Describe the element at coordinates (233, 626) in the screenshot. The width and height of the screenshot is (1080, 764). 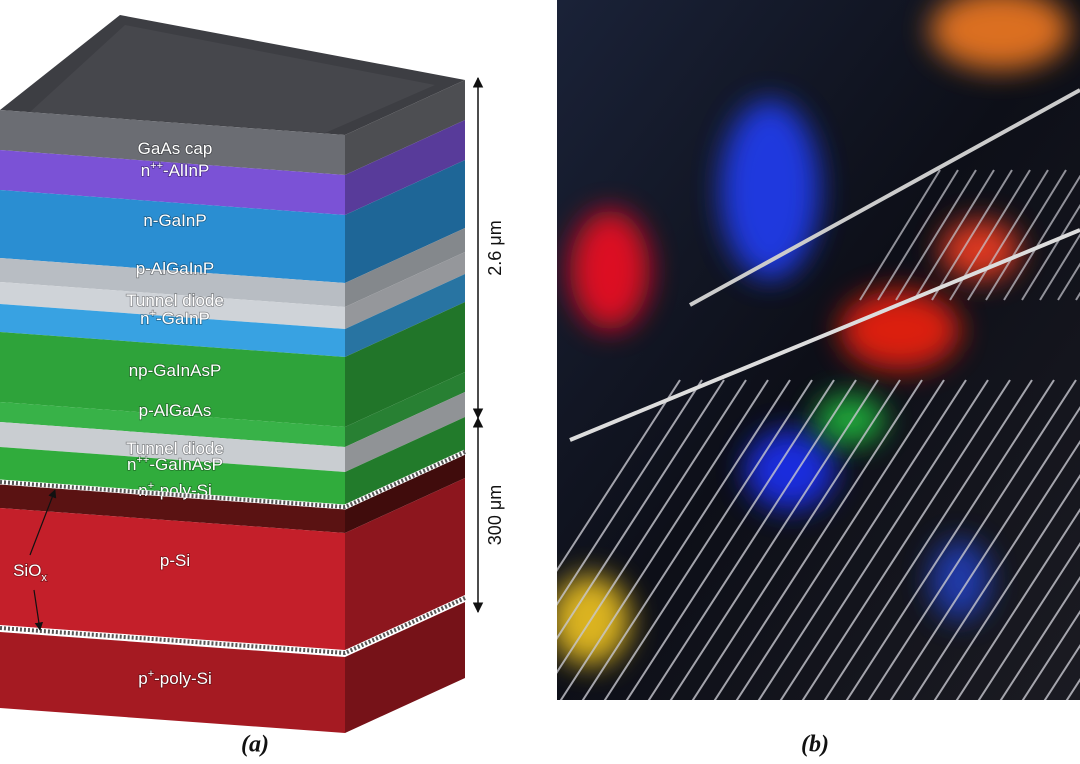
I see `oxide-hatch` at that location.